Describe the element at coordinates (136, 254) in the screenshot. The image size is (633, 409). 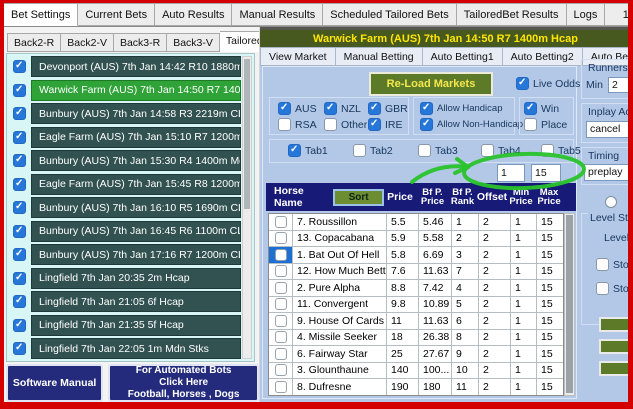
I see `race-button: Bunbury (AUS) 7th Jan 17:16 R7 1200m CL3` at that location.